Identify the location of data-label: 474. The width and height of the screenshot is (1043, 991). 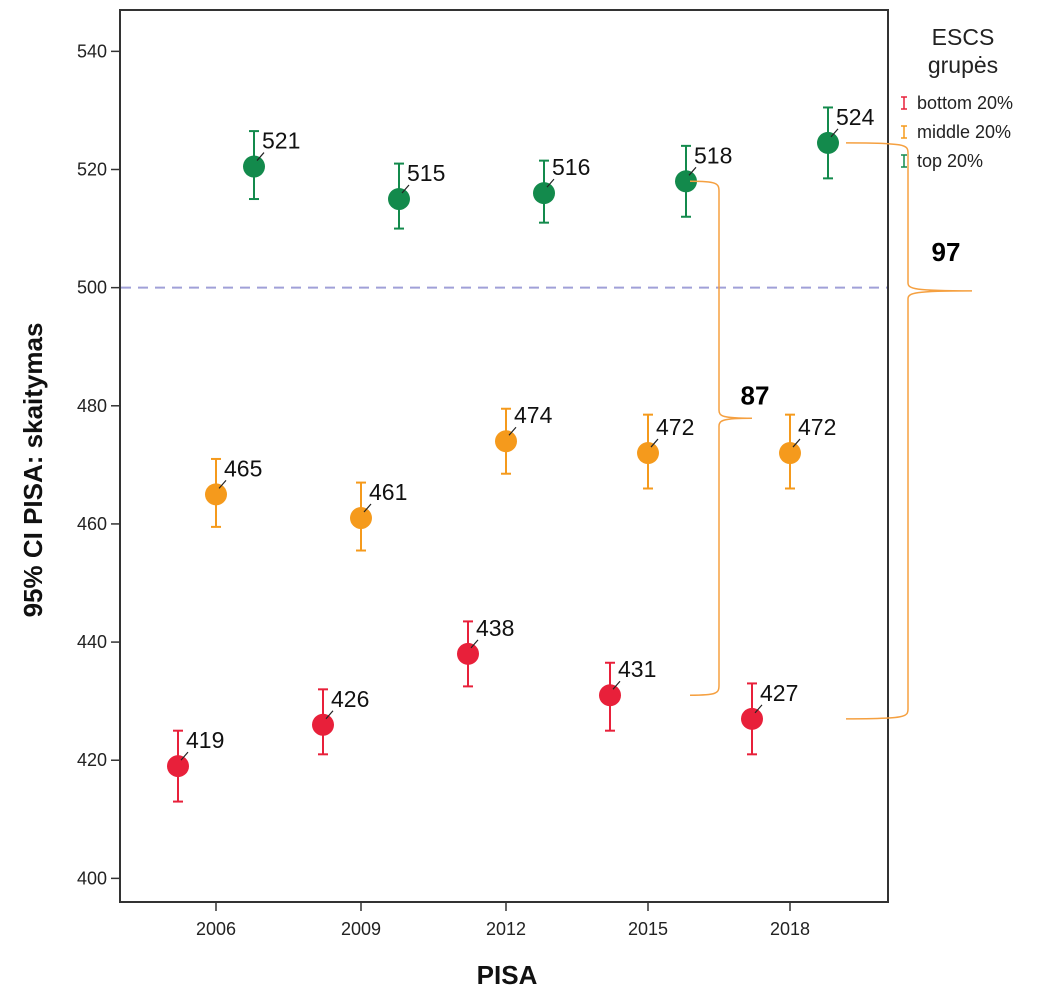
(533, 415).